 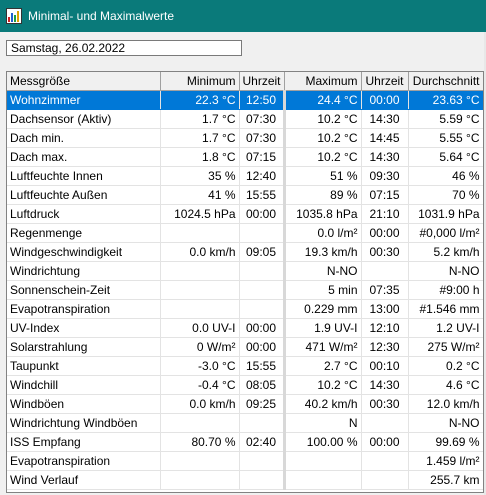 What do you see at coordinates (445, 252) in the screenshot?
I see `cell-average: 5.2 km/h` at bounding box center [445, 252].